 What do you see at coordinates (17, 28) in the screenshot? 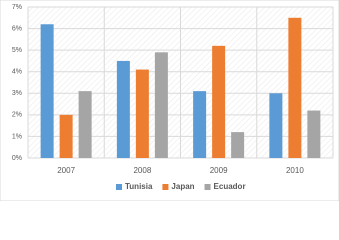
I see `y-tick-label: 6%` at bounding box center [17, 28].